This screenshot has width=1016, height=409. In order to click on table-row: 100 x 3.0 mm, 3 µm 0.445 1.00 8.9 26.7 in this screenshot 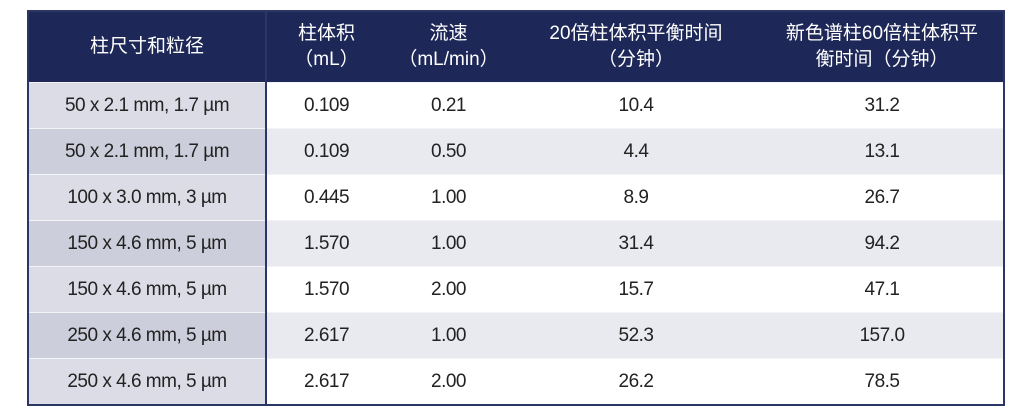, I will do `click(516, 197)`.